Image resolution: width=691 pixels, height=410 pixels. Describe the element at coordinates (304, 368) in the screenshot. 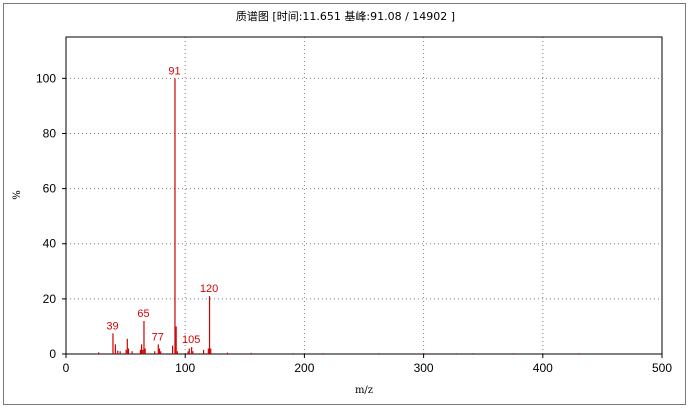

I see `x-tick-label: 200` at that location.